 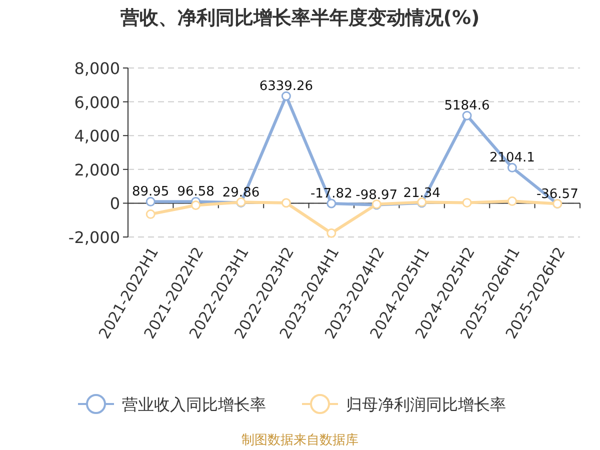 What do you see at coordinates (151, 192) in the screenshot?
I see `data-label: 89.95` at bounding box center [151, 192].